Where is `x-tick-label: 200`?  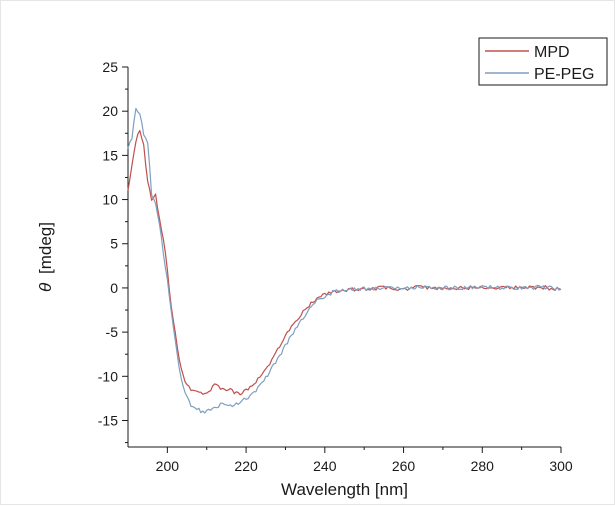
x-tick-label: 200 is located at coordinates (168, 466).